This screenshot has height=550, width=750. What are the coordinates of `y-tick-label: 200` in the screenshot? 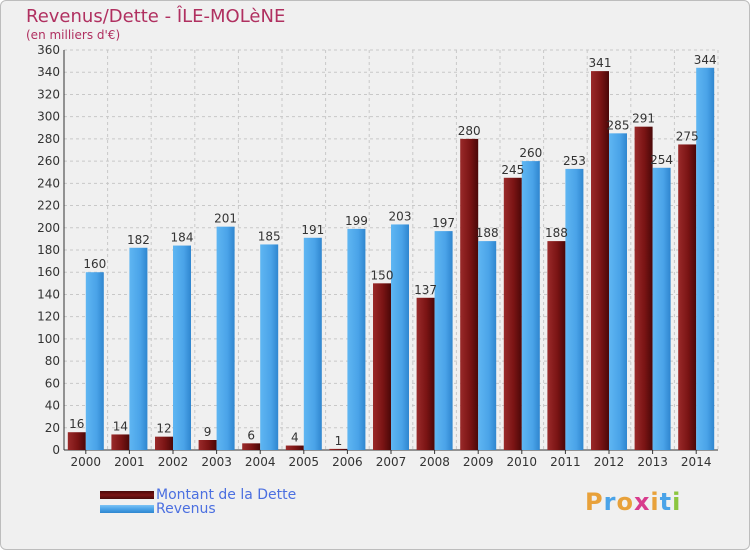 It's located at (48, 228).